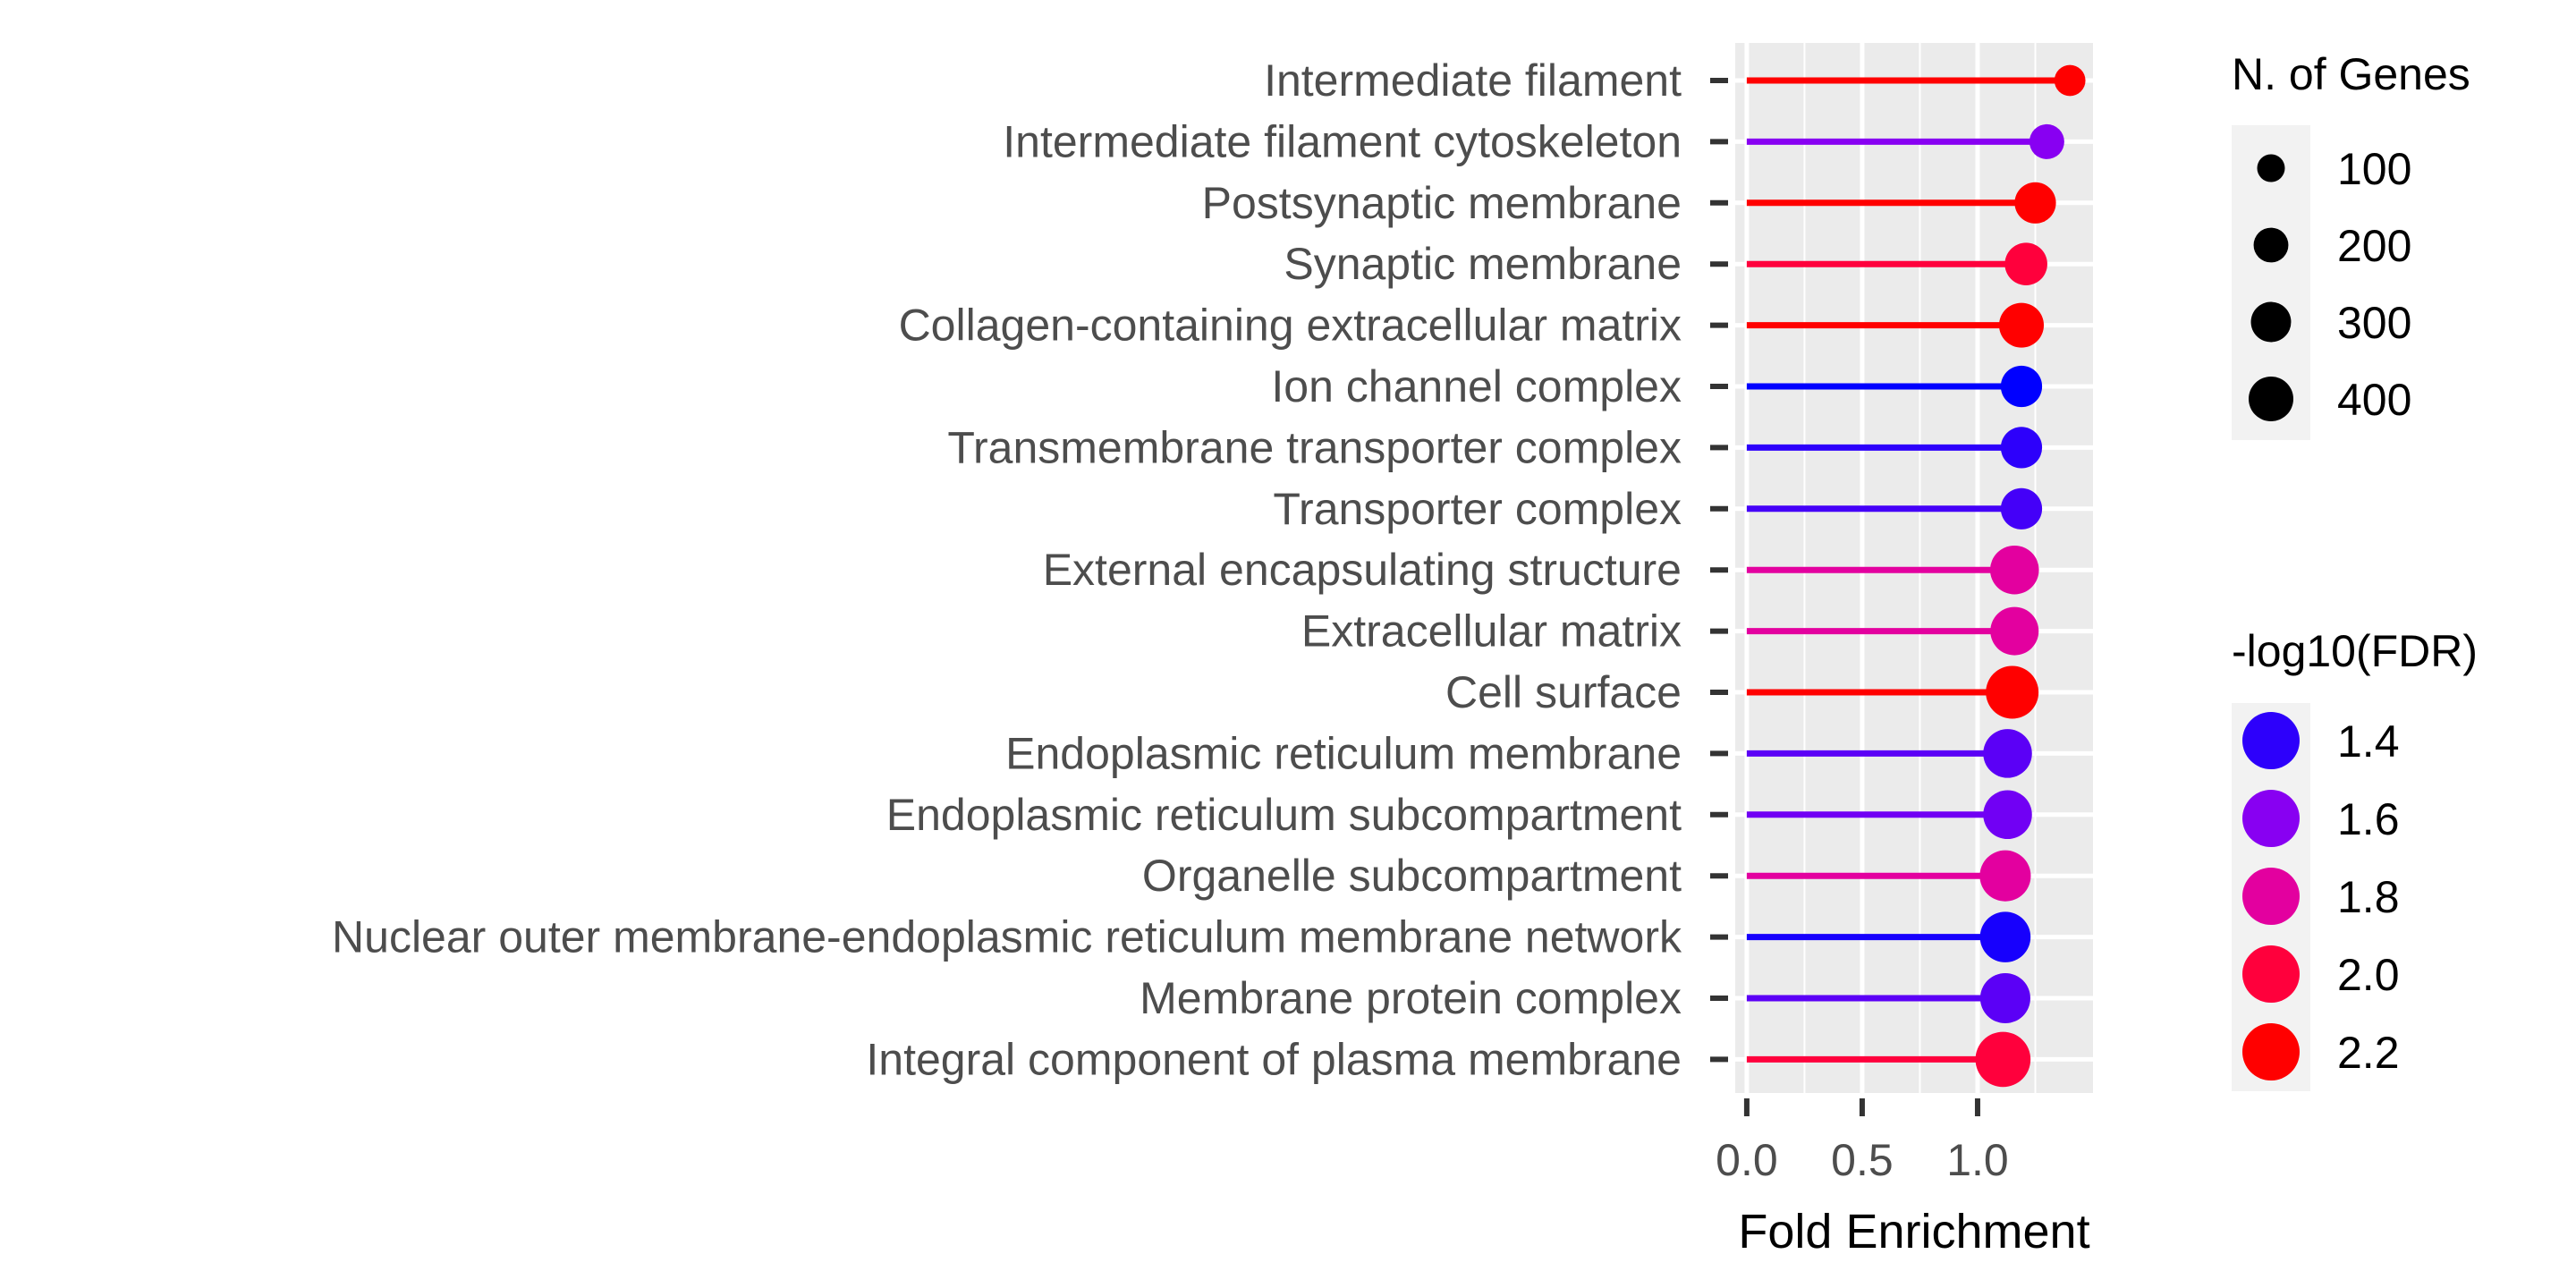 The image size is (2576, 1288). What do you see at coordinates (1977, 1160) in the screenshot?
I see `x-tick-label: 1.0` at bounding box center [1977, 1160].